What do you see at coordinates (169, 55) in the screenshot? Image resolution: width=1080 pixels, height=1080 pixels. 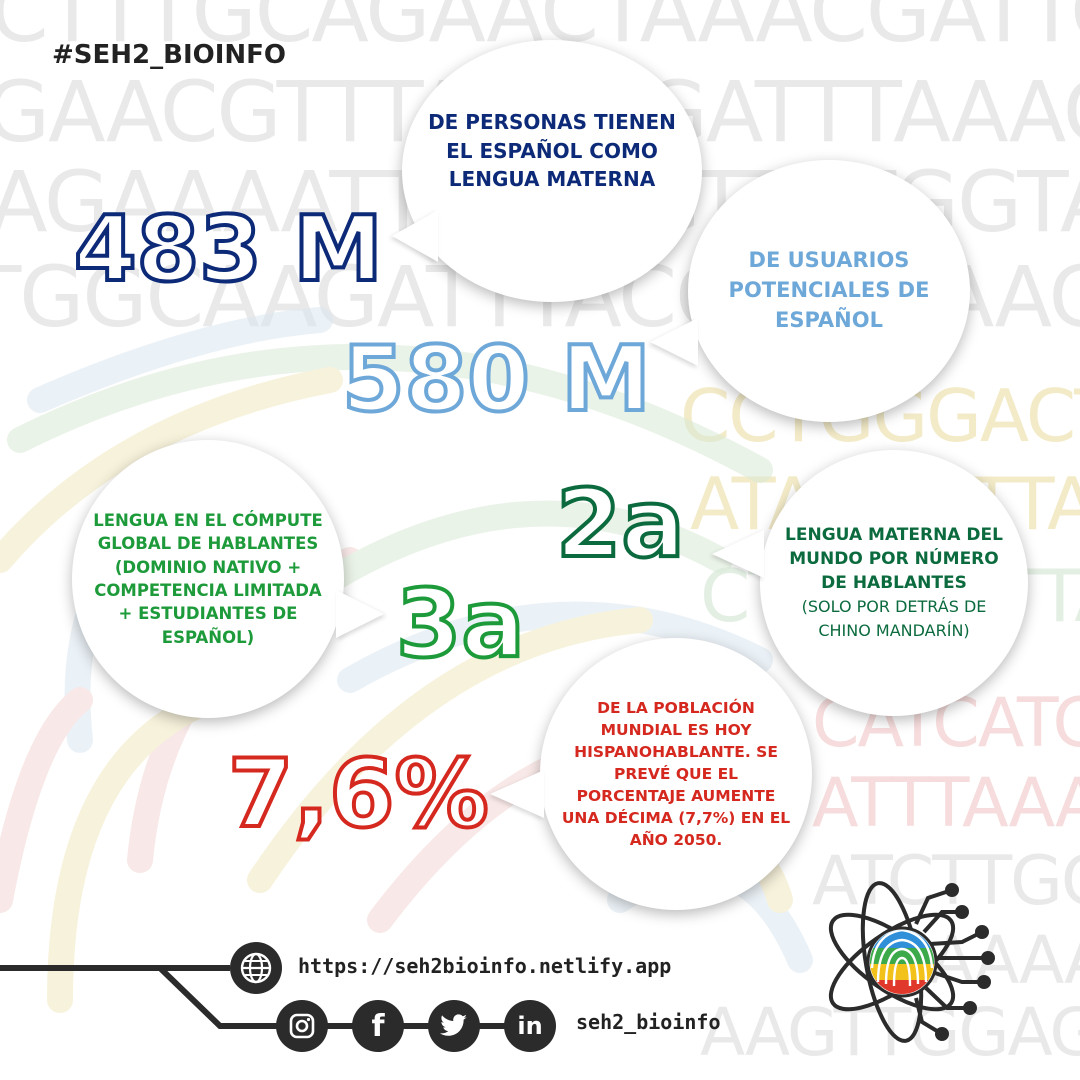 I see `hashtag-title: #SEH2_BIOINFO` at bounding box center [169, 55].